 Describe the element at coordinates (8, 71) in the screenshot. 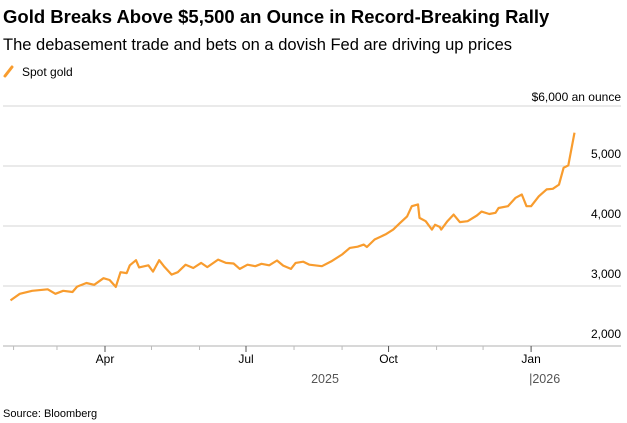

I see `slash-line-icon` at that location.